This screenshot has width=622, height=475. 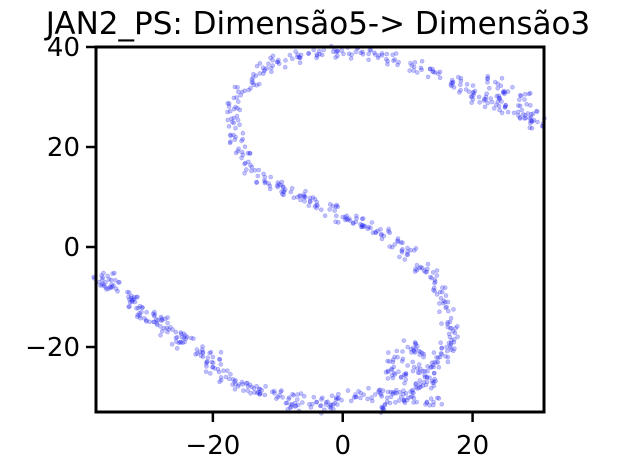 I want to click on y-tick-label: 0, so click(x=71, y=248).